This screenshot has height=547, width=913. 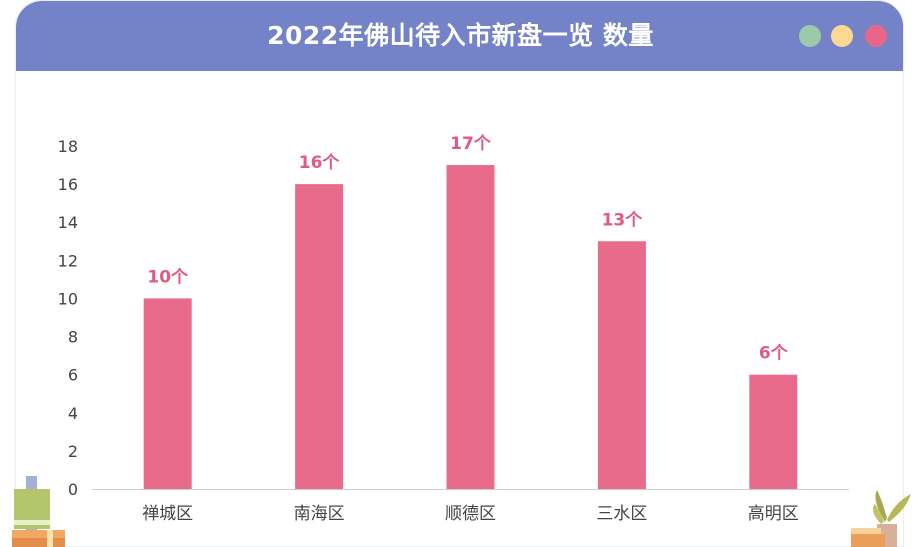 I want to click on y-tick-label: 6, so click(x=73, y=375).